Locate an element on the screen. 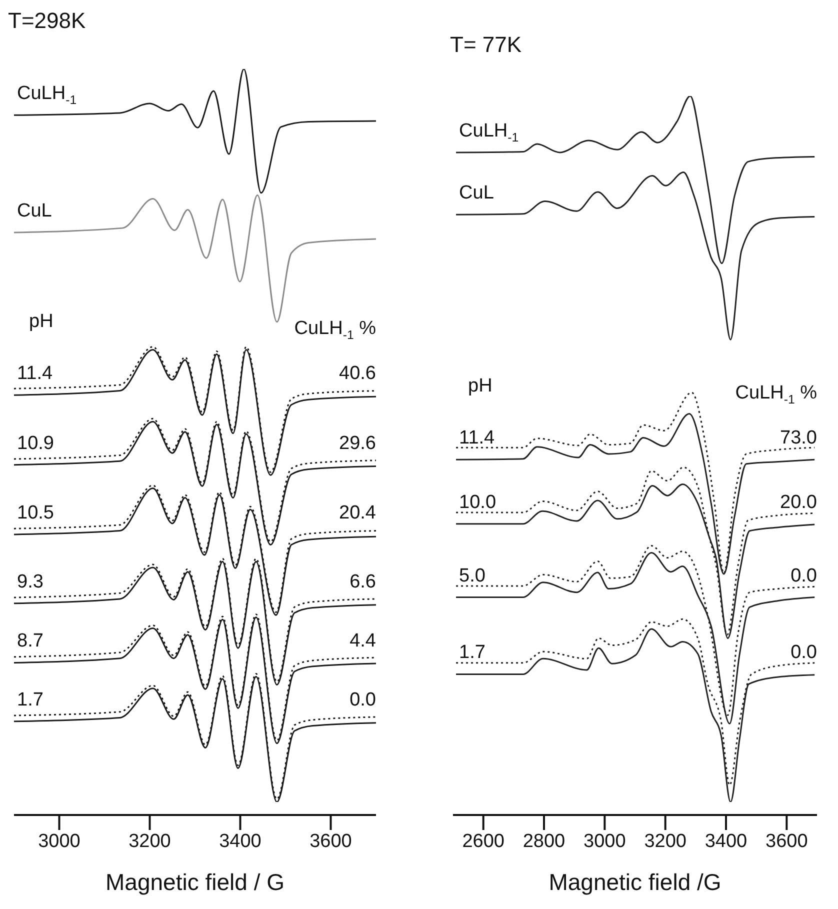 The width and height of the screenshot is (838, 909). annotation: 20.0 is located at coordinates (798, 501).